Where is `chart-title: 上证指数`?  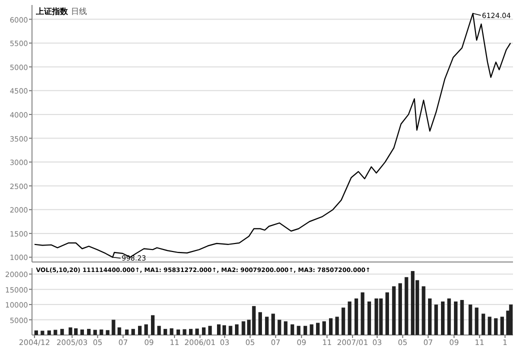
chart-title: 上证指数 is located at coordinates (52, 11).